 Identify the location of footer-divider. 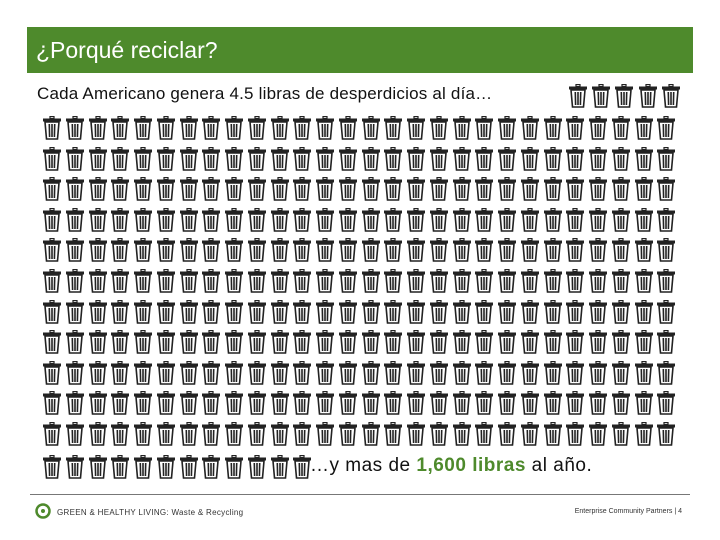
(360, 494).